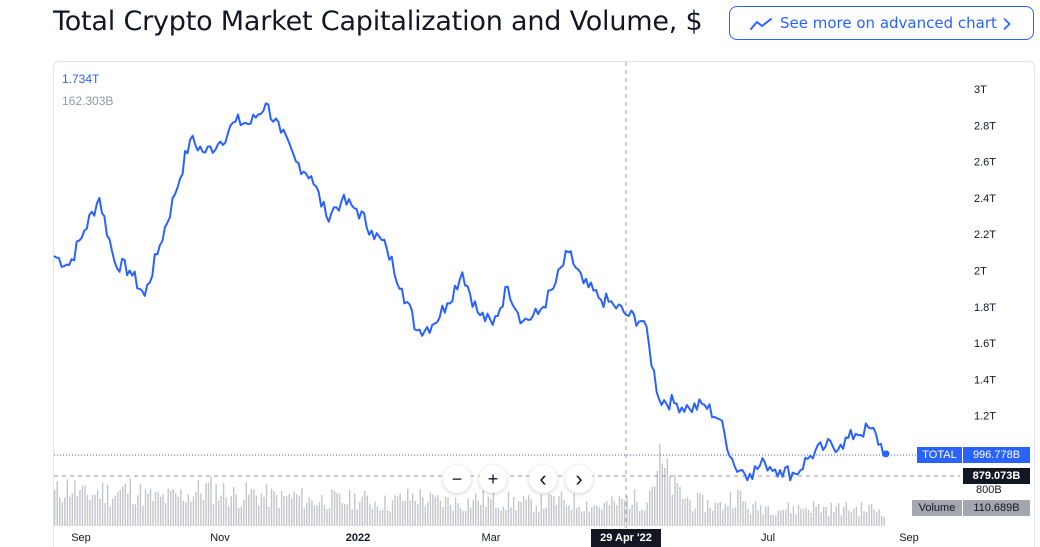 The image size is (1040, 547). Describe the element at coordinates (985, 344) in the screenshot. I see `y-tick-label: 1.6T` at that location.